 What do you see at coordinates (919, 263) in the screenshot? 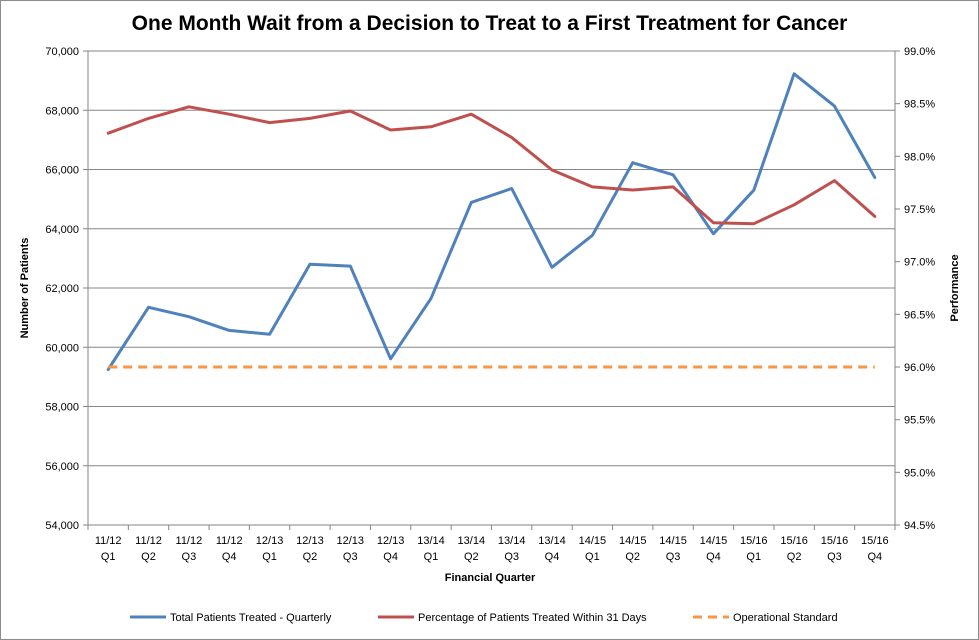
I see `right-tick-label: 97.0%` at bounding box center [919, 263].